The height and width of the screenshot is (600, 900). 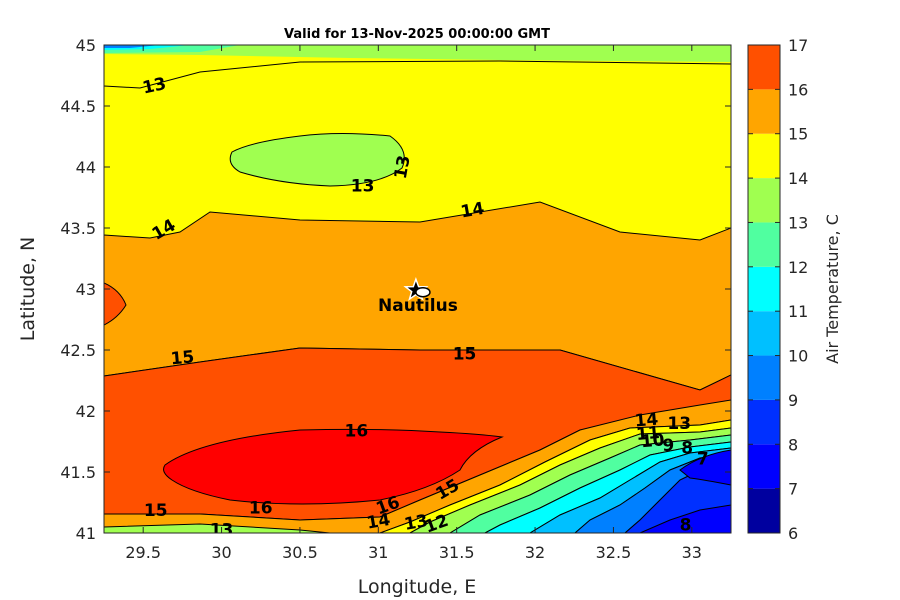 What do you see at coordinates (793, 400) in the screenshot?
I see `colorbar-tick-label: 9` at bounding box center [793, 400].